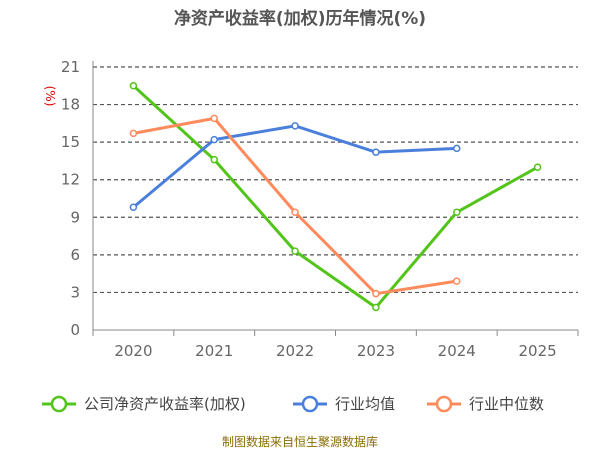 The height and width of the screenshot is (450, 600). Describe the element at coordinates (506, 404) in the screenshot. I see `legend-label: 行业中位数` at that location.